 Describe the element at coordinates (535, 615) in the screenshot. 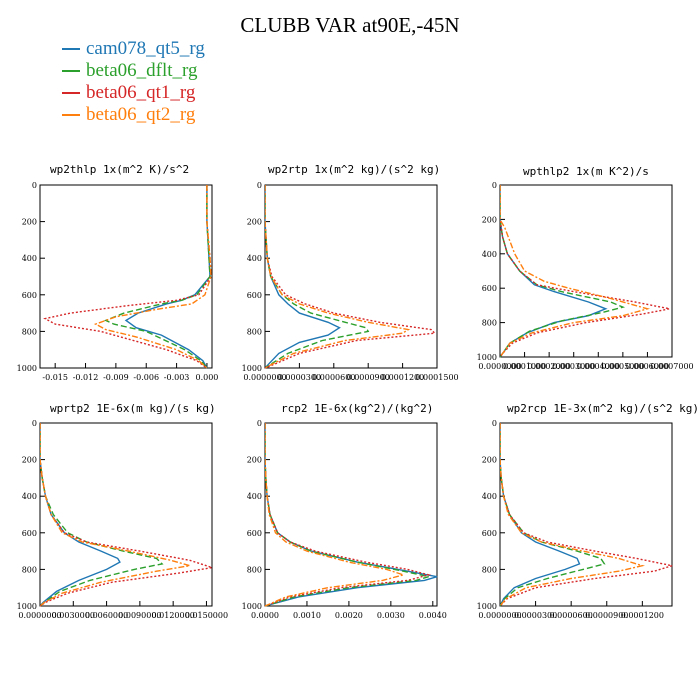

I see `x-tick-label: 0.0000300` at that location.